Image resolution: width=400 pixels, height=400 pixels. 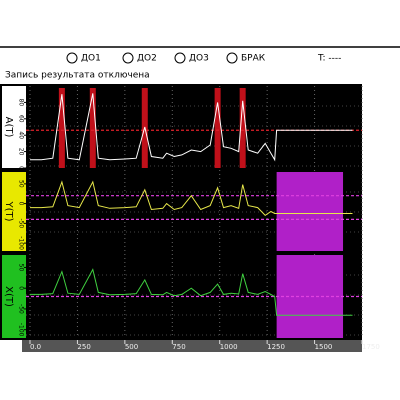 What do you see at coordinates (131, 347) in the screenshot?
I see `x-tick-label: 500` at bounding box center [131, 347].